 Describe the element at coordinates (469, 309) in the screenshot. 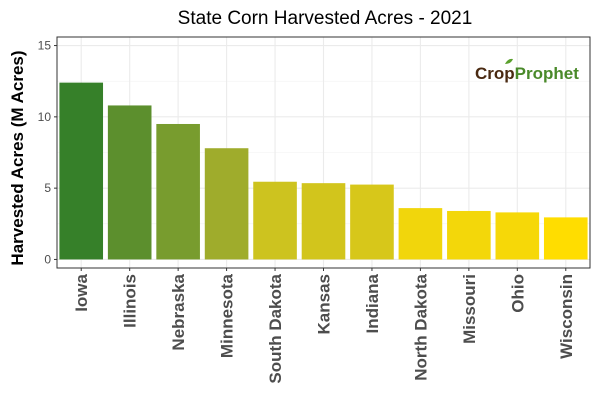

I see `x-tick-label: Missouri` at that location.